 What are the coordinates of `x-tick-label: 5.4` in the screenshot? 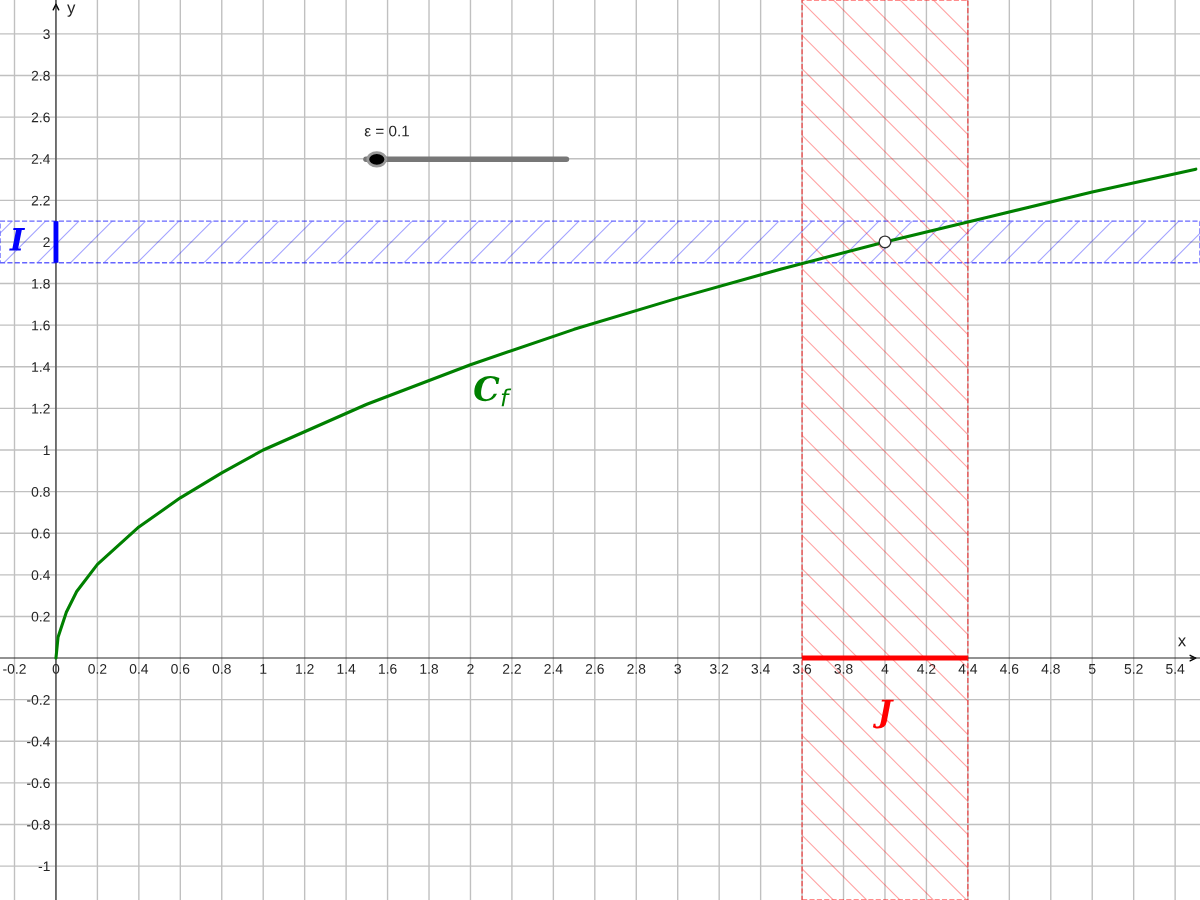 It's located at (1175, 669).